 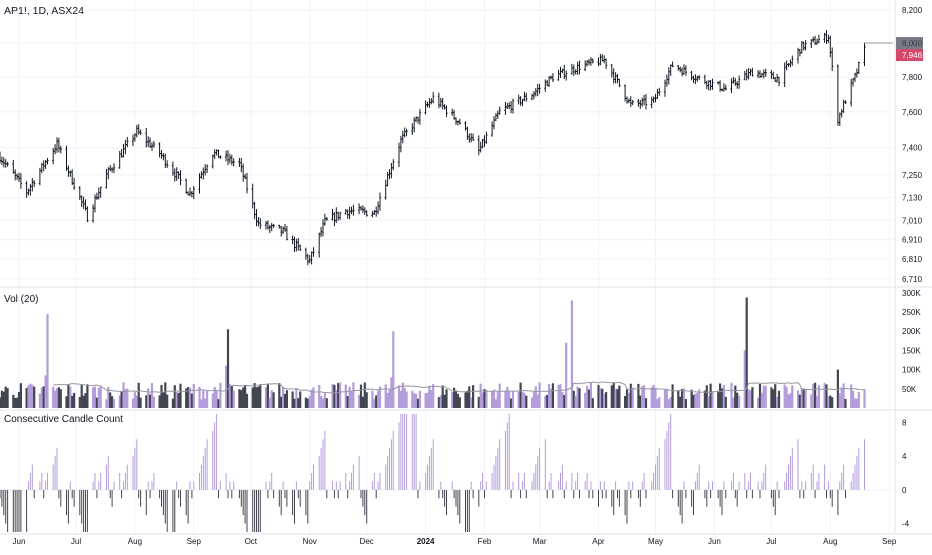 What do you see at coordinates (911, 312) in the screenshot?
I see `volume-tick-label: 250K` at bounding box center [911, 312].